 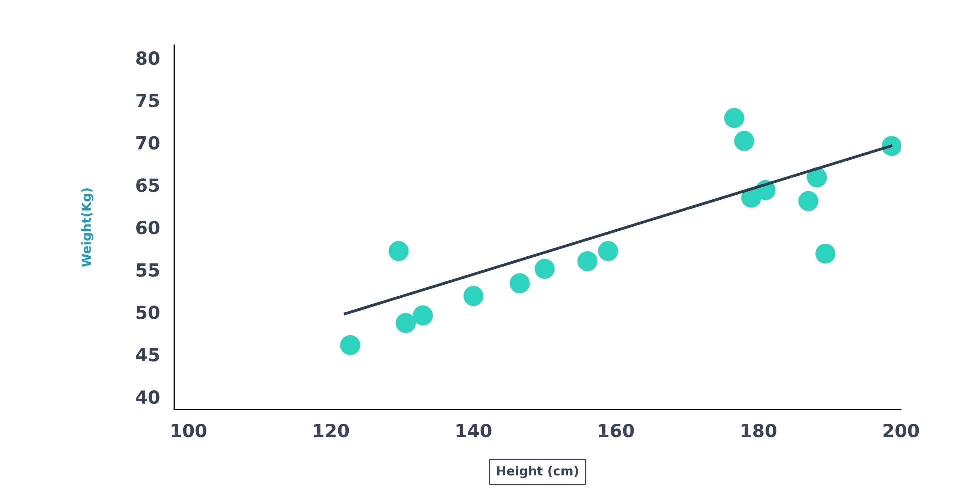 What do you see at coordinates (616, 431) in the screenshot?
I see `x-tick-label: 160` at bounding box center [616, 431].